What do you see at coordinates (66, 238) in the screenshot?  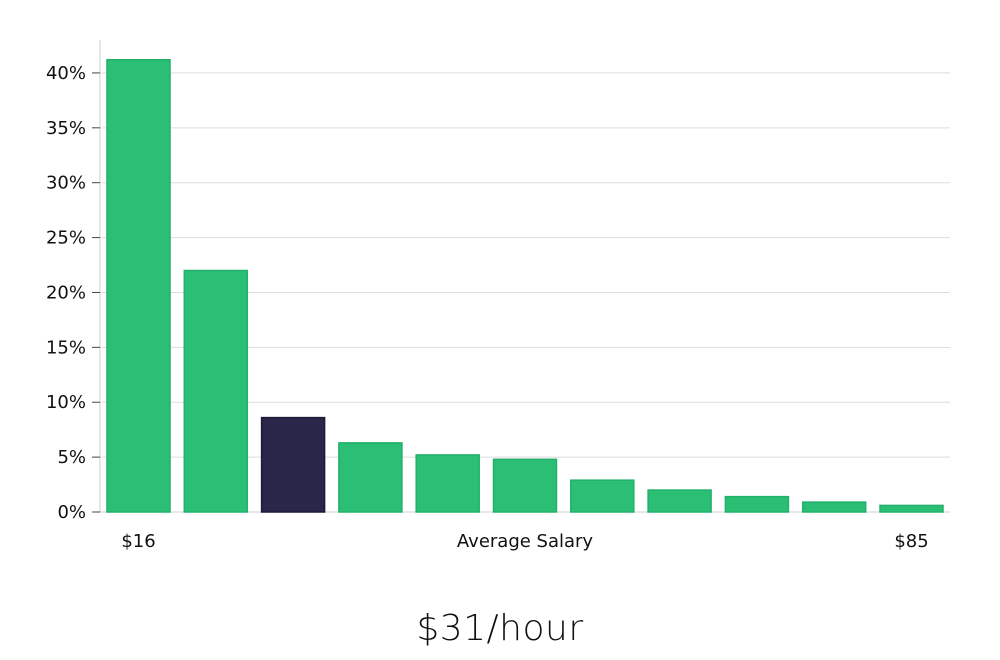 I see `y-tick-label: 25%` at bounding box center [66, 238].